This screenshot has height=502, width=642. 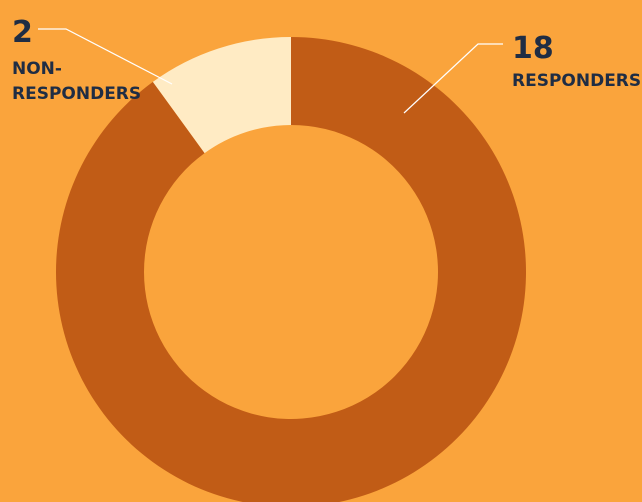 What do you see at coordinates (37, 69) in the screenshot?
I see `data-label-non-responders-text-1: NON-` at bounding box center [37, 69].